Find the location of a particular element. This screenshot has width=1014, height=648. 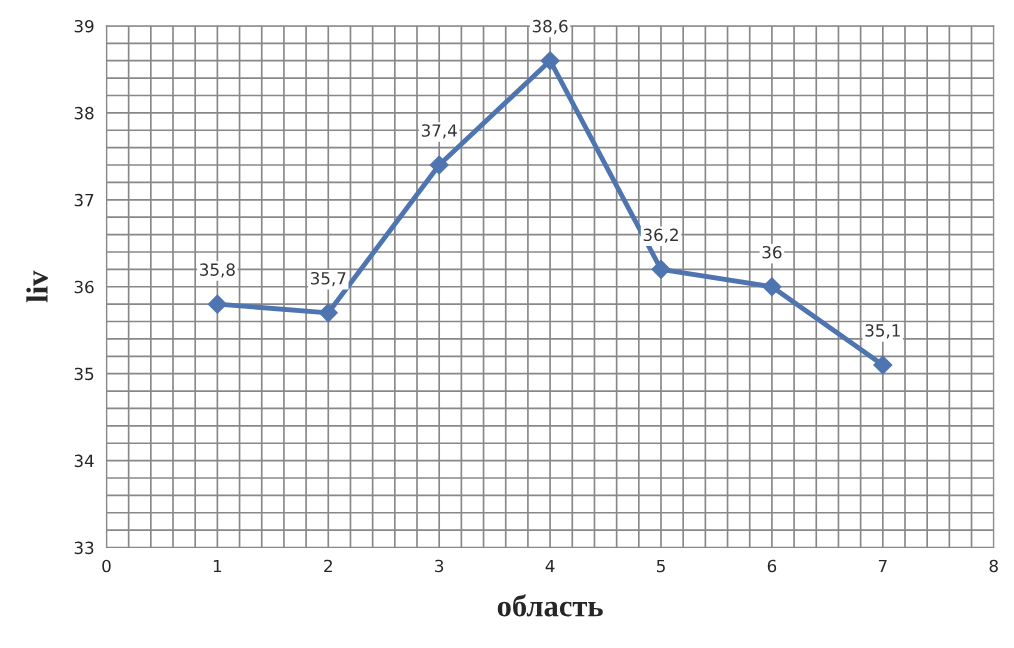

x-tick-label: 2 is located at coordinates (328, 566).